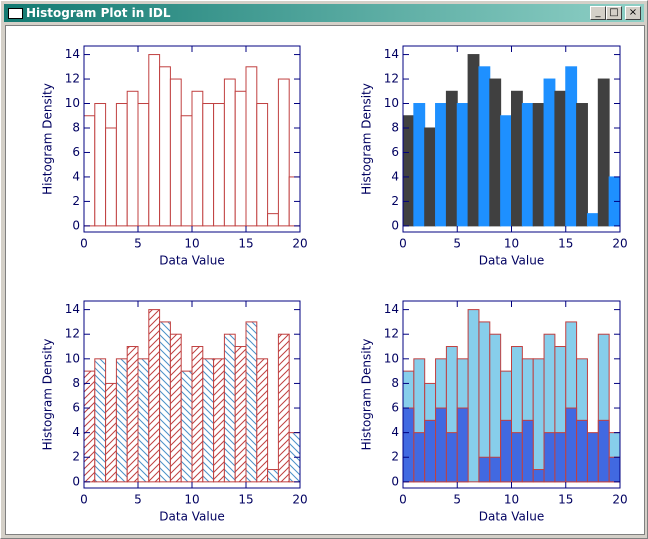 Image resolution: width=648 pixels, height=539 pixels. What do you see at coordinates (633, 13) in the screenshot?
I see `close-button: ×` at bounding box center [633, 13].